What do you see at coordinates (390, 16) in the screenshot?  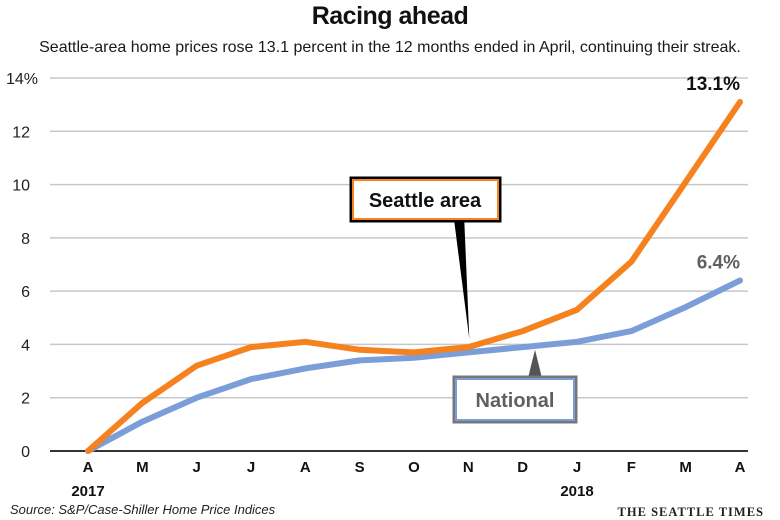 I see `chart-title: Racing ahead` at bounding box center [390, 16].